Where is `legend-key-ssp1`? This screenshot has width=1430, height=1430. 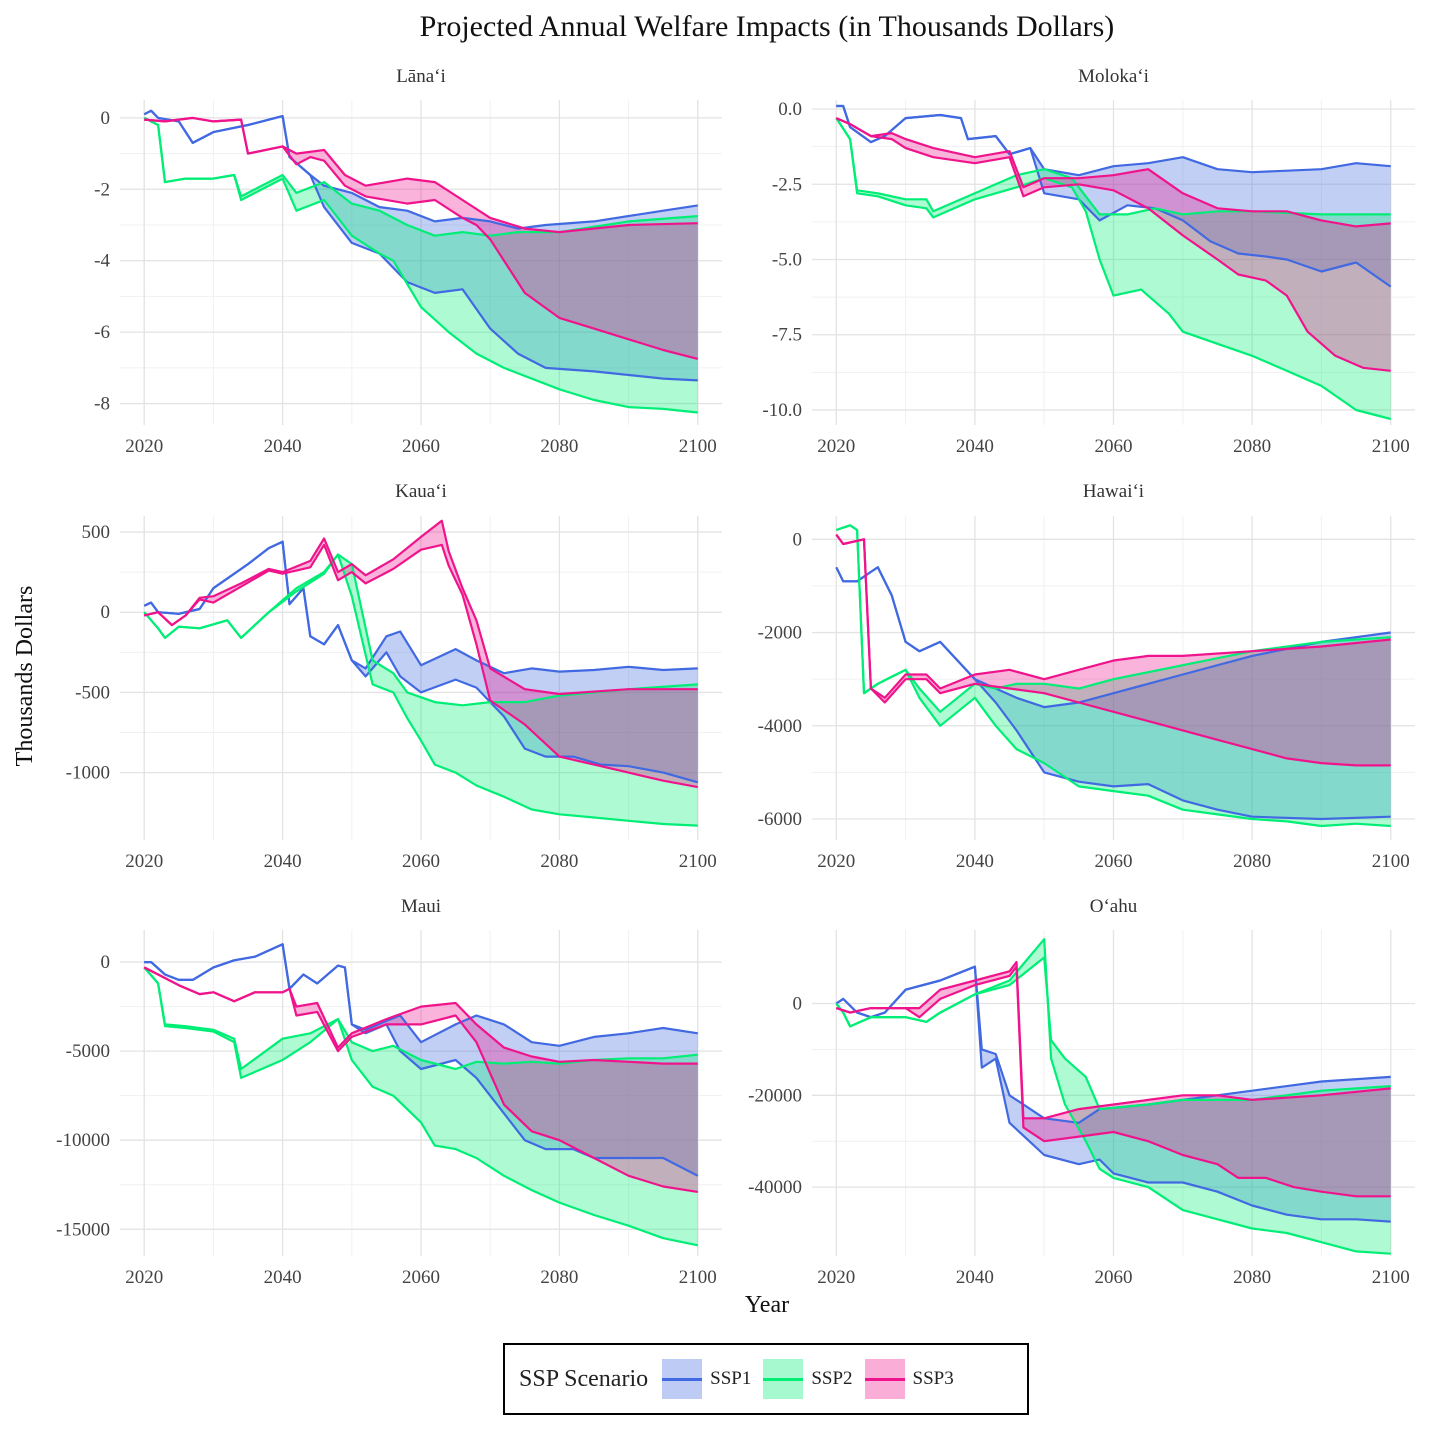
legend-key-ssp1 is located at coordinates (682, 1379).